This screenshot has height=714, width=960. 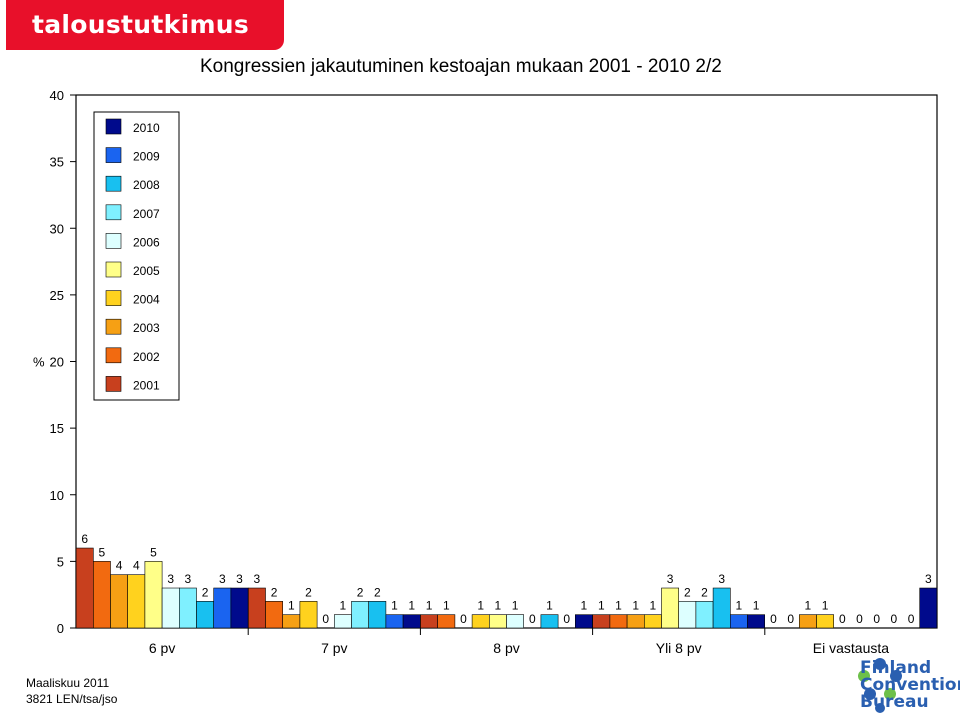 I want to click on legend-label-2003: 2003, so click(x=146, y=328).